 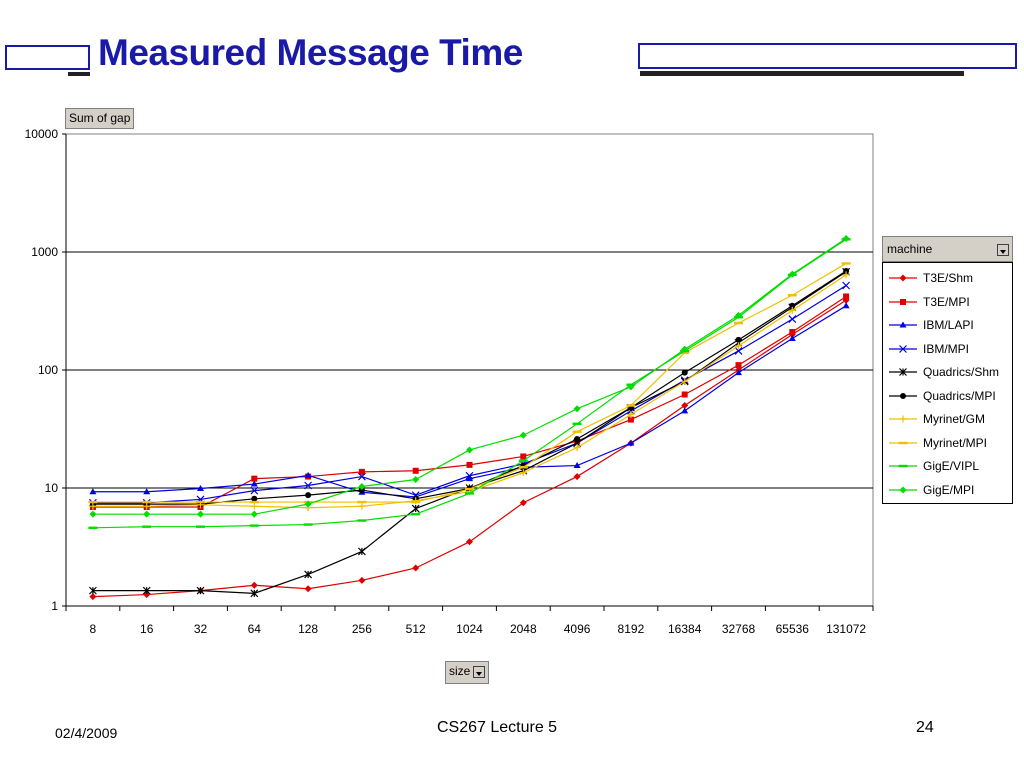 I want to click on legend-item: GigE/VIPL, so click(x=947, y=466).